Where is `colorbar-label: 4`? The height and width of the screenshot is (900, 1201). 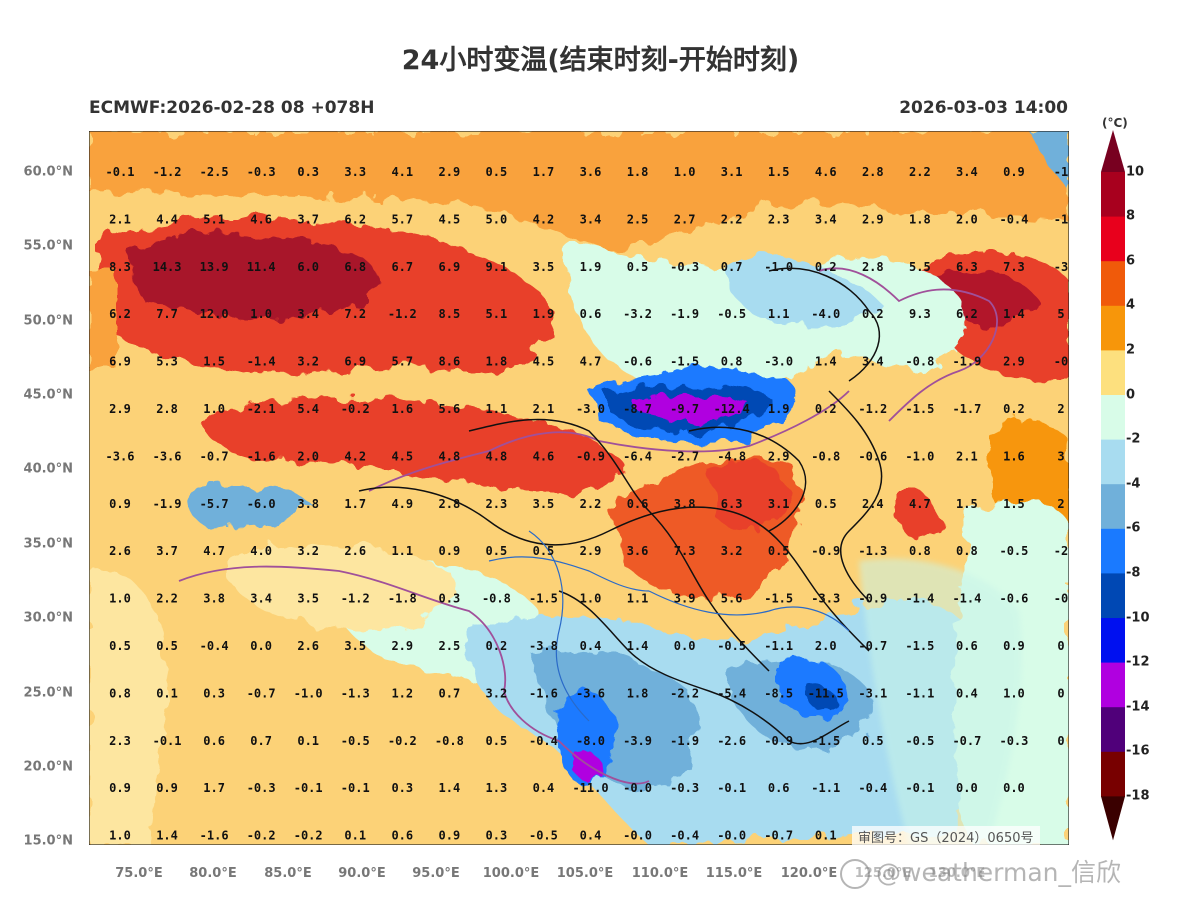
colorbar-label: 4 is located at coordinates (1131, 305).